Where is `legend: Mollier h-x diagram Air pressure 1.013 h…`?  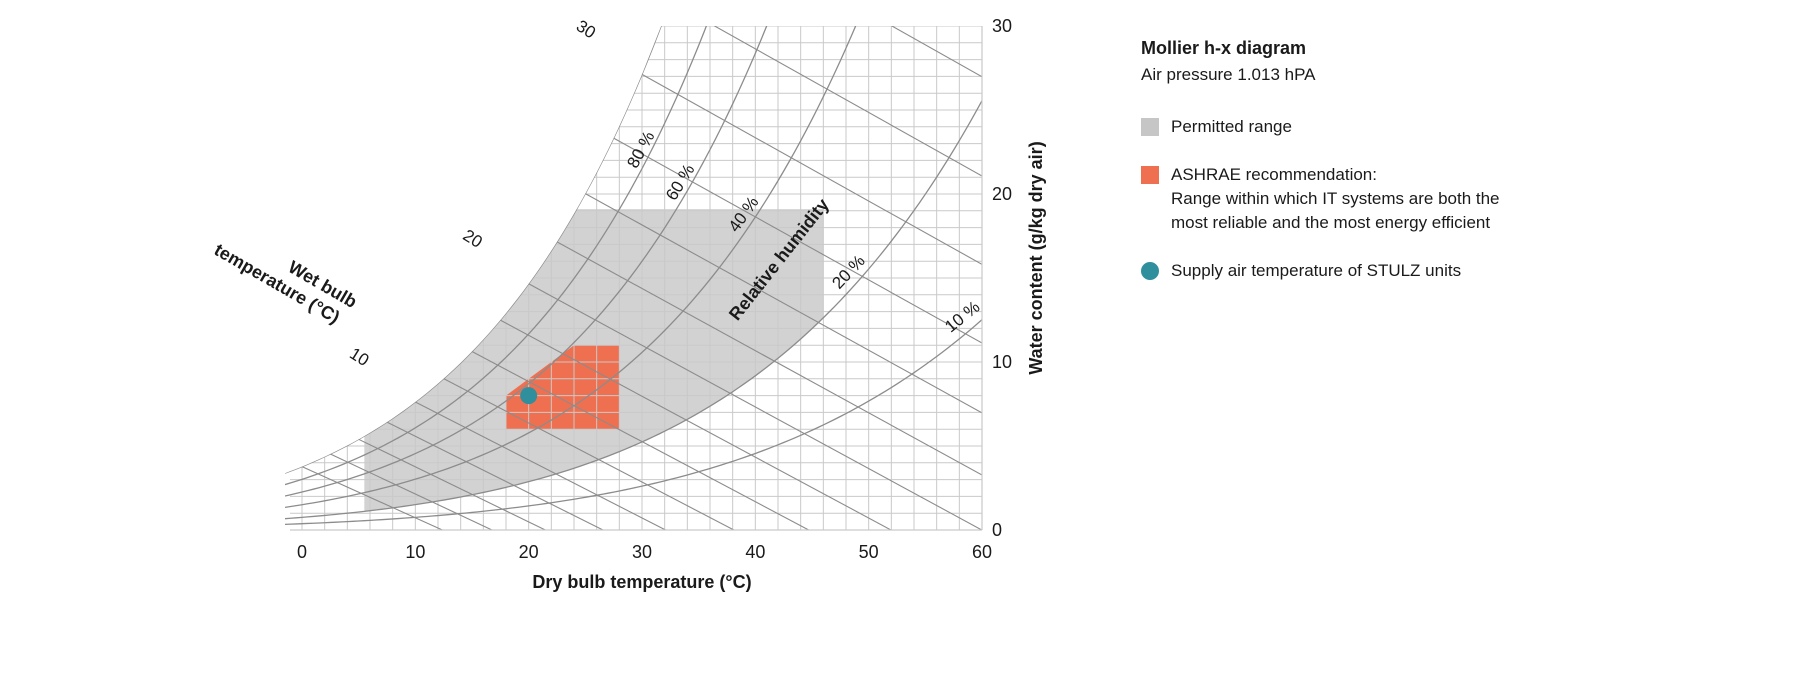
legend: Mollier h-x diagram Air pressure 1.013 h… is located at coordinates (1351, 172).